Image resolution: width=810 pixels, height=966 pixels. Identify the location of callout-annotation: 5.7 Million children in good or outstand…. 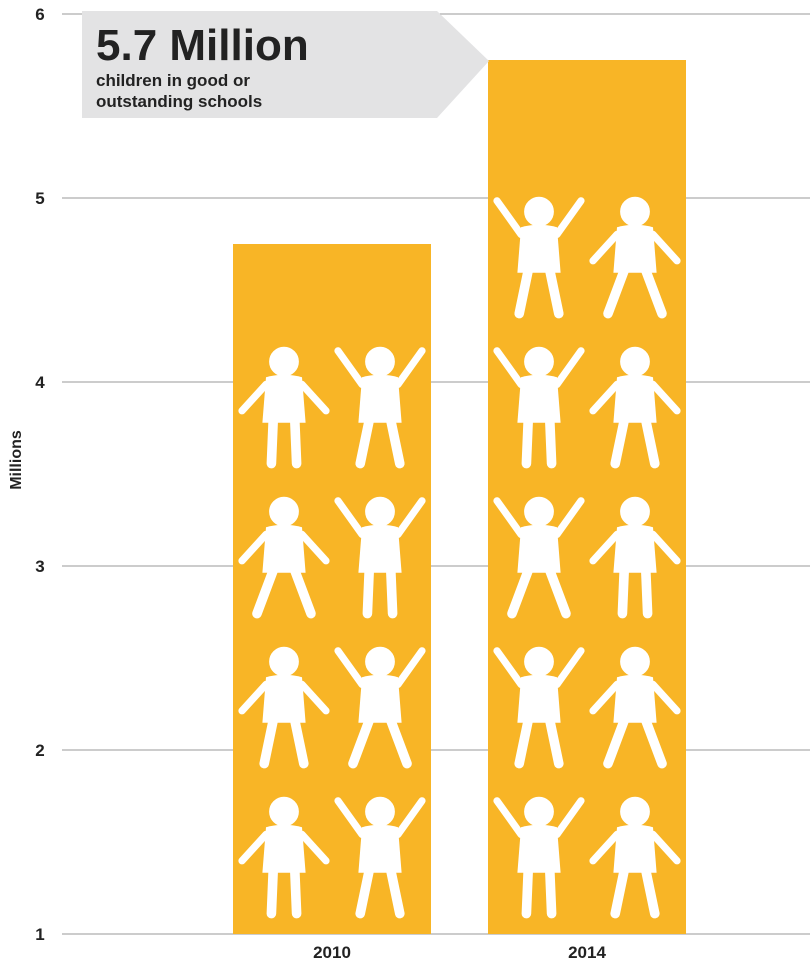
(285, 64).